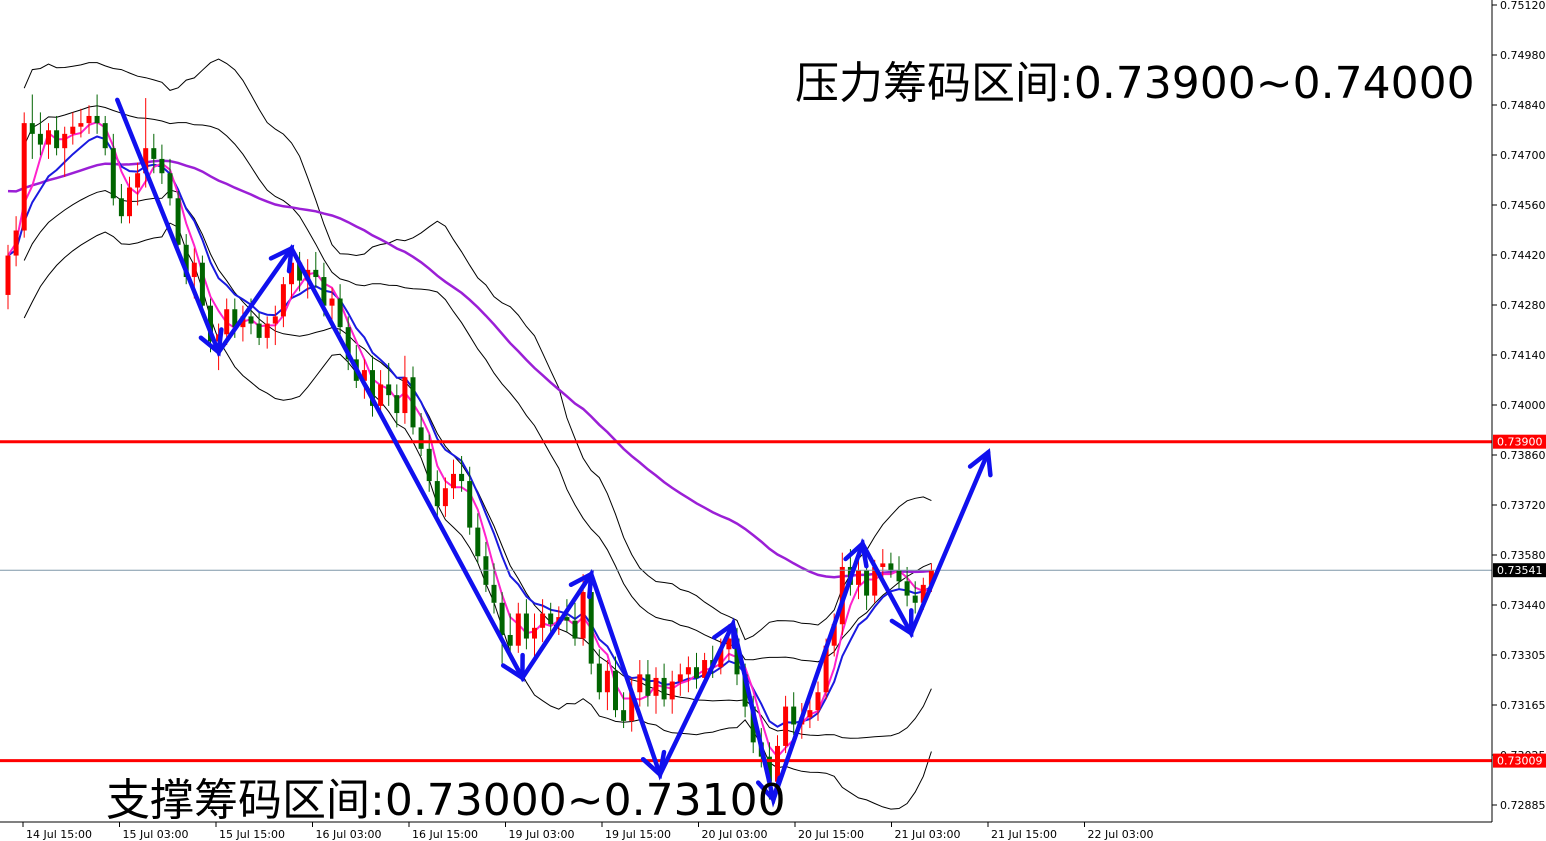 The height and width of the screenshot is (841, 1546). What do you see at coordinates (349, 834) in the screenshot?
I see `time-tick-label: 16 Jul 03:00` at bounding box center [349, 834].